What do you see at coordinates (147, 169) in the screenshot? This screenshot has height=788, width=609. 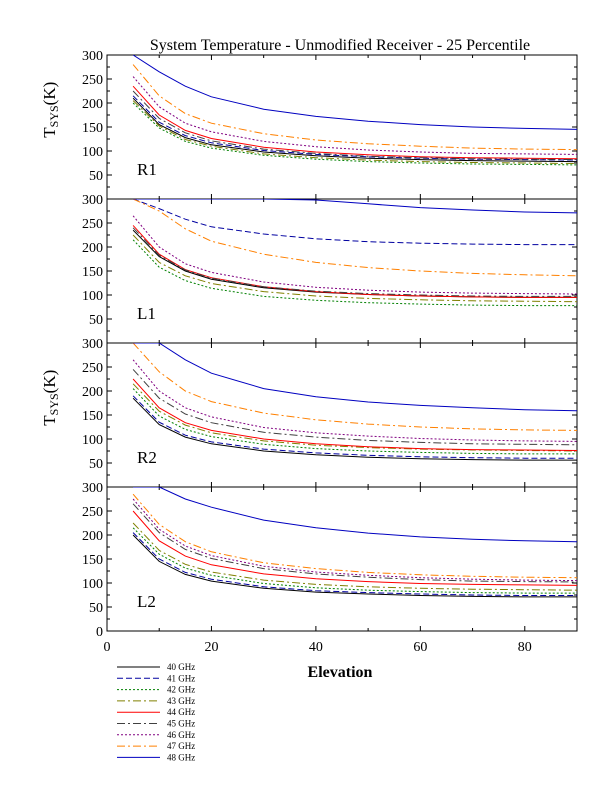 I see `panel-label: R1` at bounding box center [147, 169].